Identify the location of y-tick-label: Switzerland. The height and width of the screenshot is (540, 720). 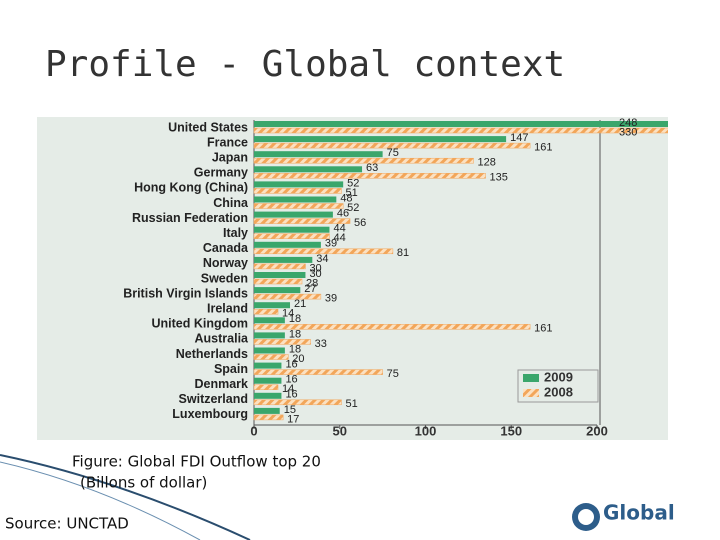
(213, 399).